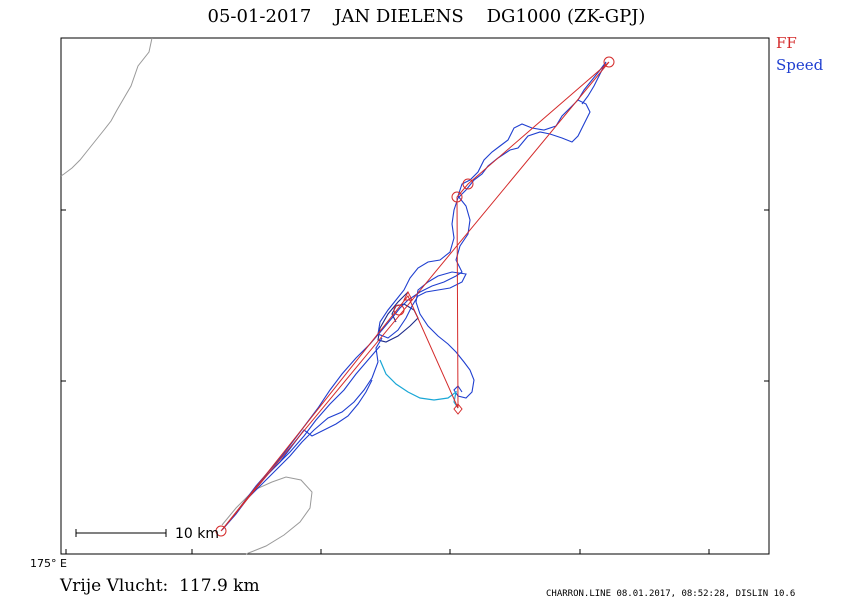 The image size is (853, 603). I want to click on longitude-label: 175° E, so click(48, 563).